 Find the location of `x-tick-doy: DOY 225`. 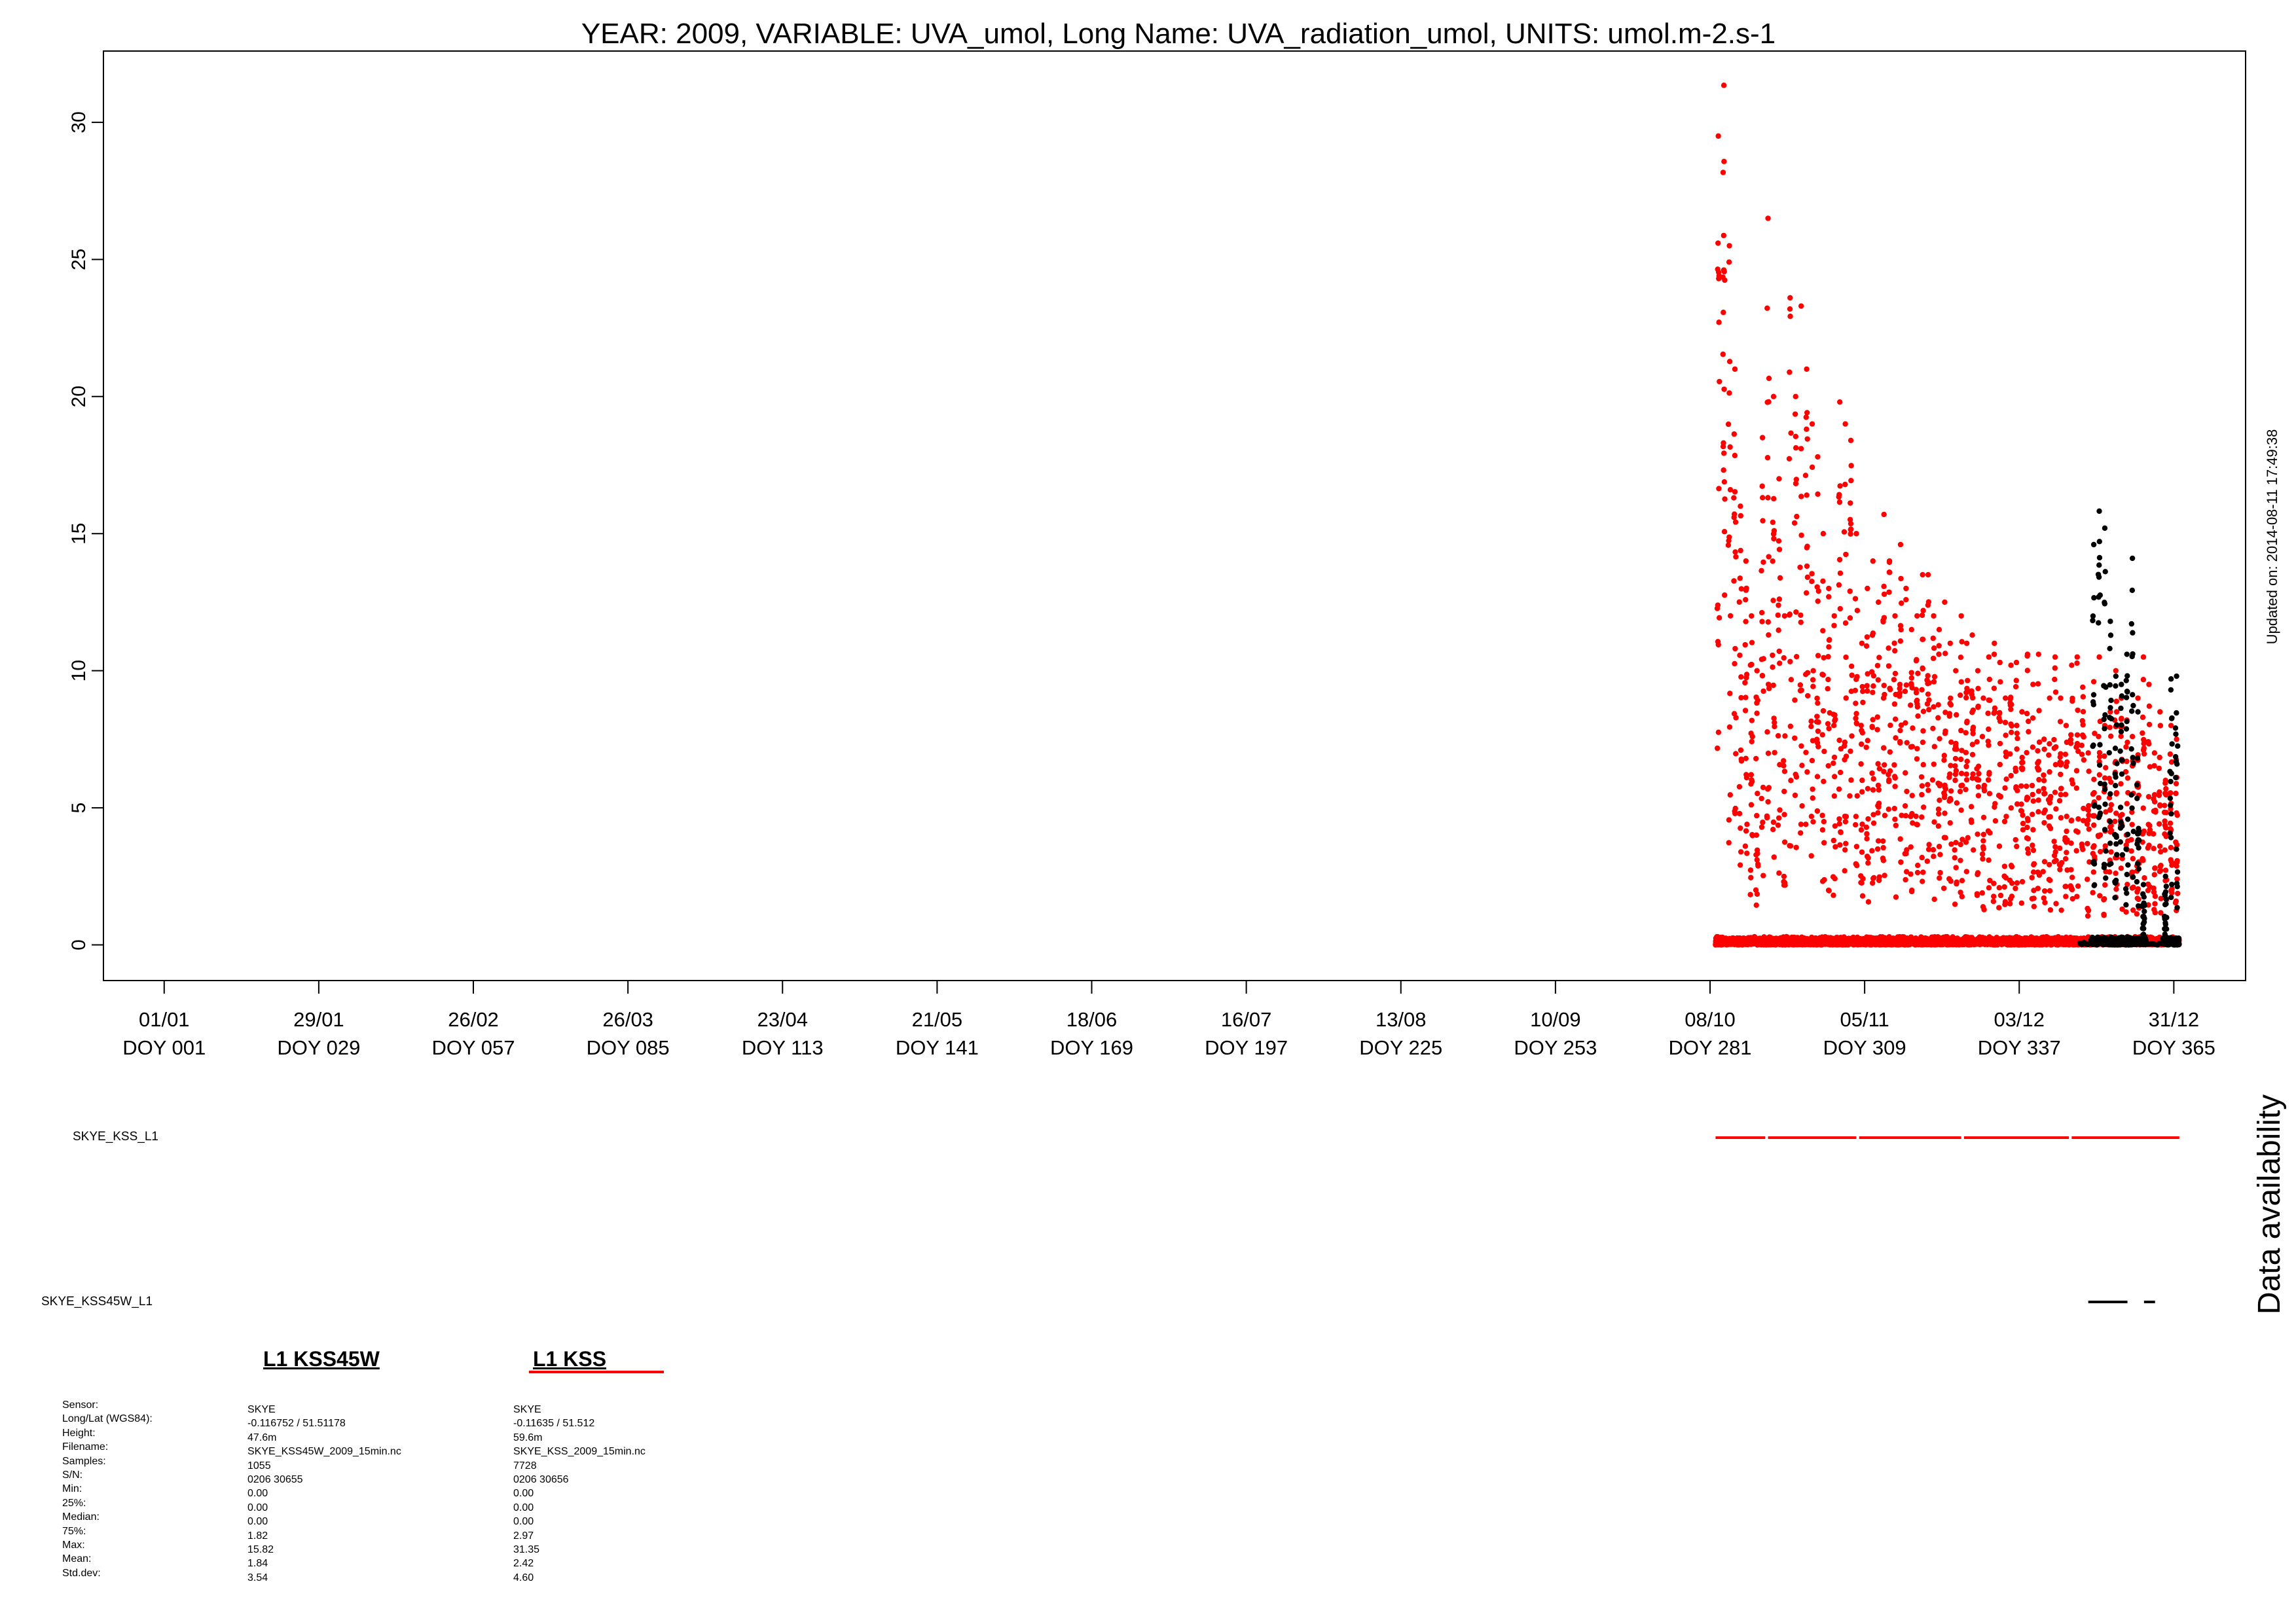

x-tick-doy: DOY 225 is located at coordinates (1400, 1047).